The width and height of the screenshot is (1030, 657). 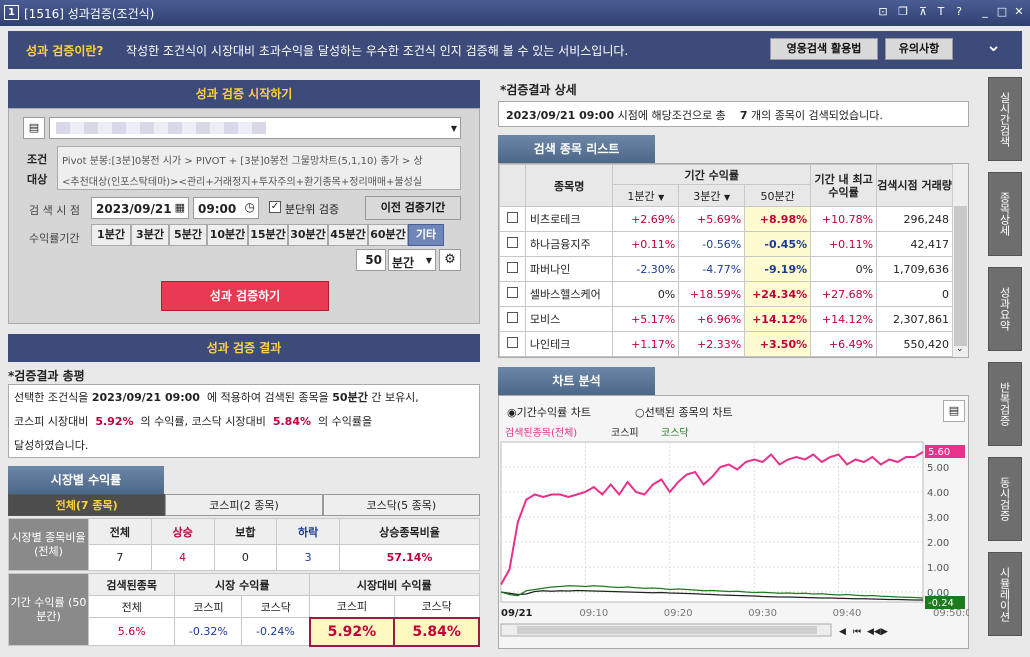 What do you see at coordinates (549, 412) in the screenshot?
I see `radio-period-chart: ◉기간수익률 차트` at bounding box center [549, 412].